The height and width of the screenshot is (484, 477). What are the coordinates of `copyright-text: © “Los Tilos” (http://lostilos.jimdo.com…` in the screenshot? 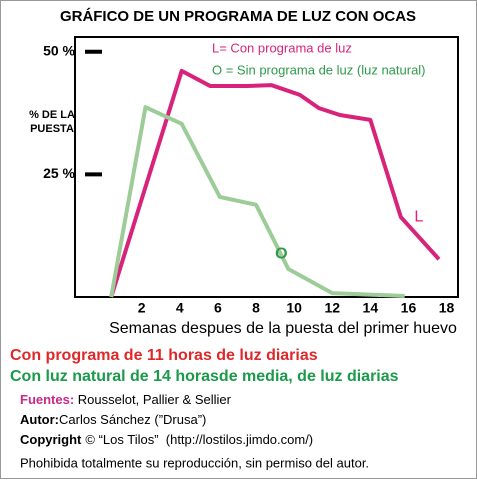 It's located at (199, 439).